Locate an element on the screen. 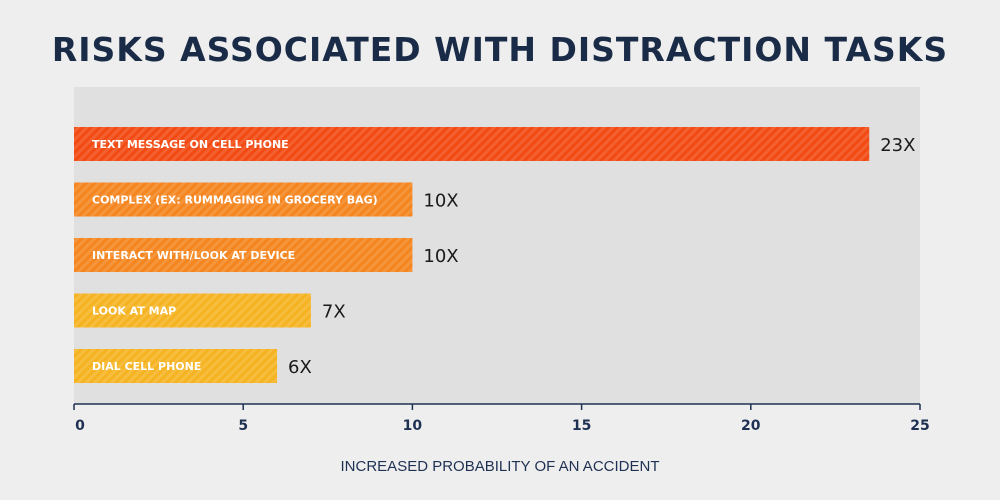 The width and height of the screenshot is (1000, 500). bar-group: TEXT MESSAGE ON CELL PHONE 23X is located at coordinates (494, 144).